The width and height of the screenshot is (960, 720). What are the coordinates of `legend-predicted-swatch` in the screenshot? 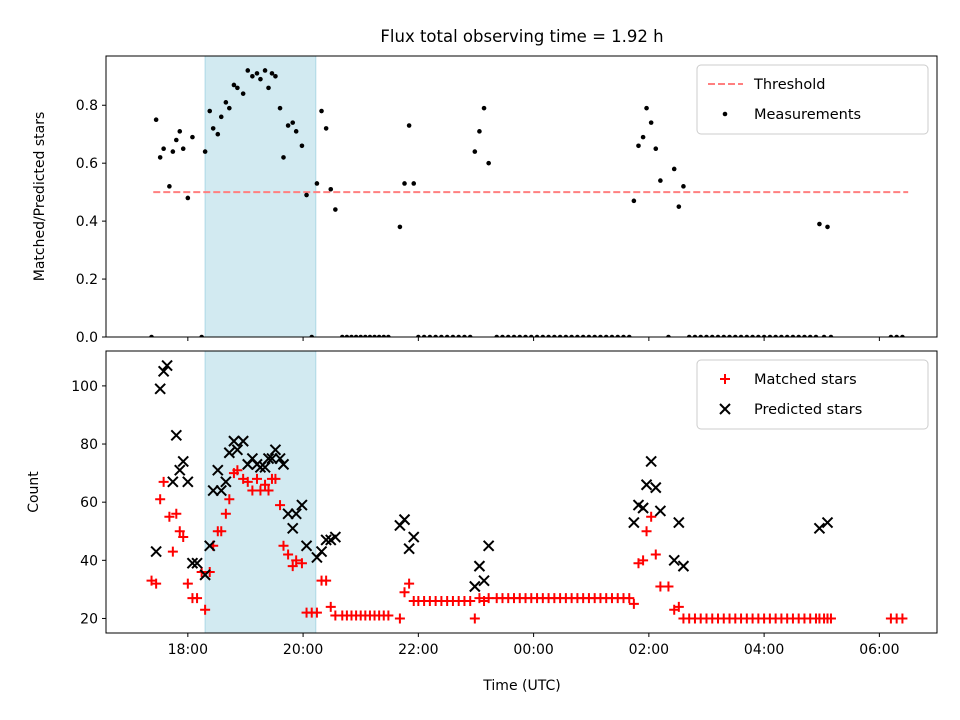 It's located at (725, 409).